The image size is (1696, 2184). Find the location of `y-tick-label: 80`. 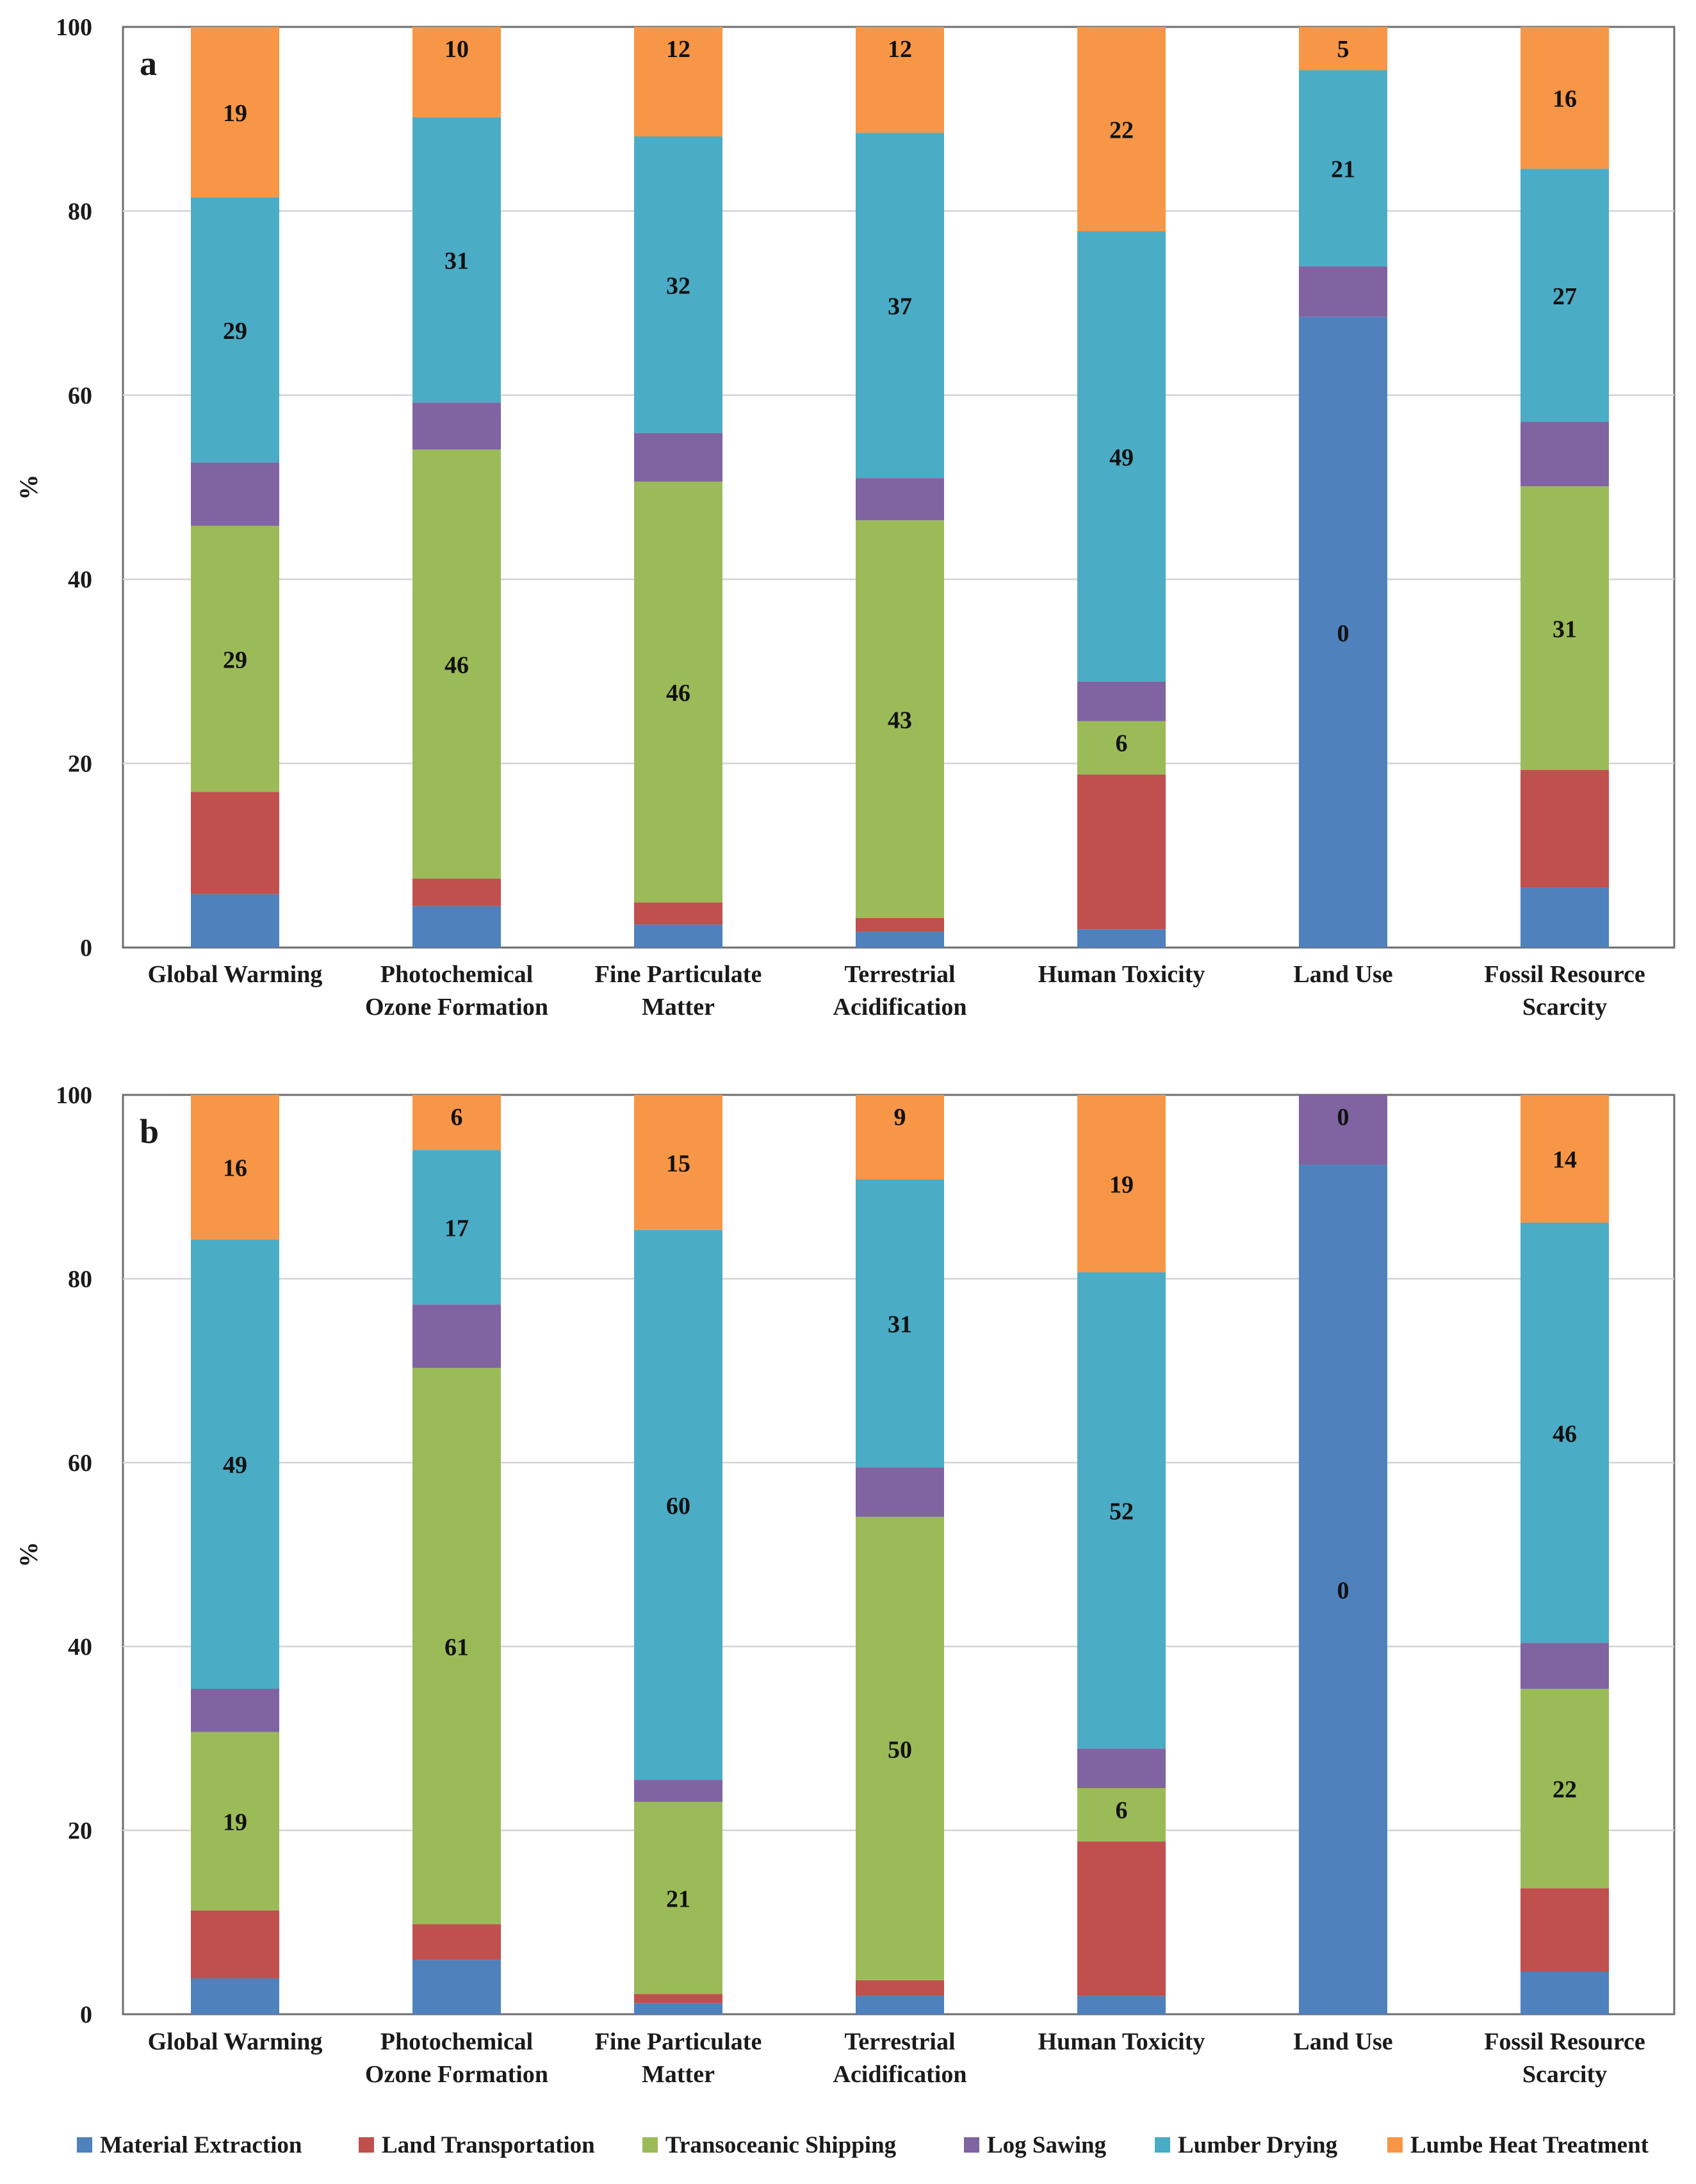

y-tick-label: 80 is located at coordinates (80, 1279).